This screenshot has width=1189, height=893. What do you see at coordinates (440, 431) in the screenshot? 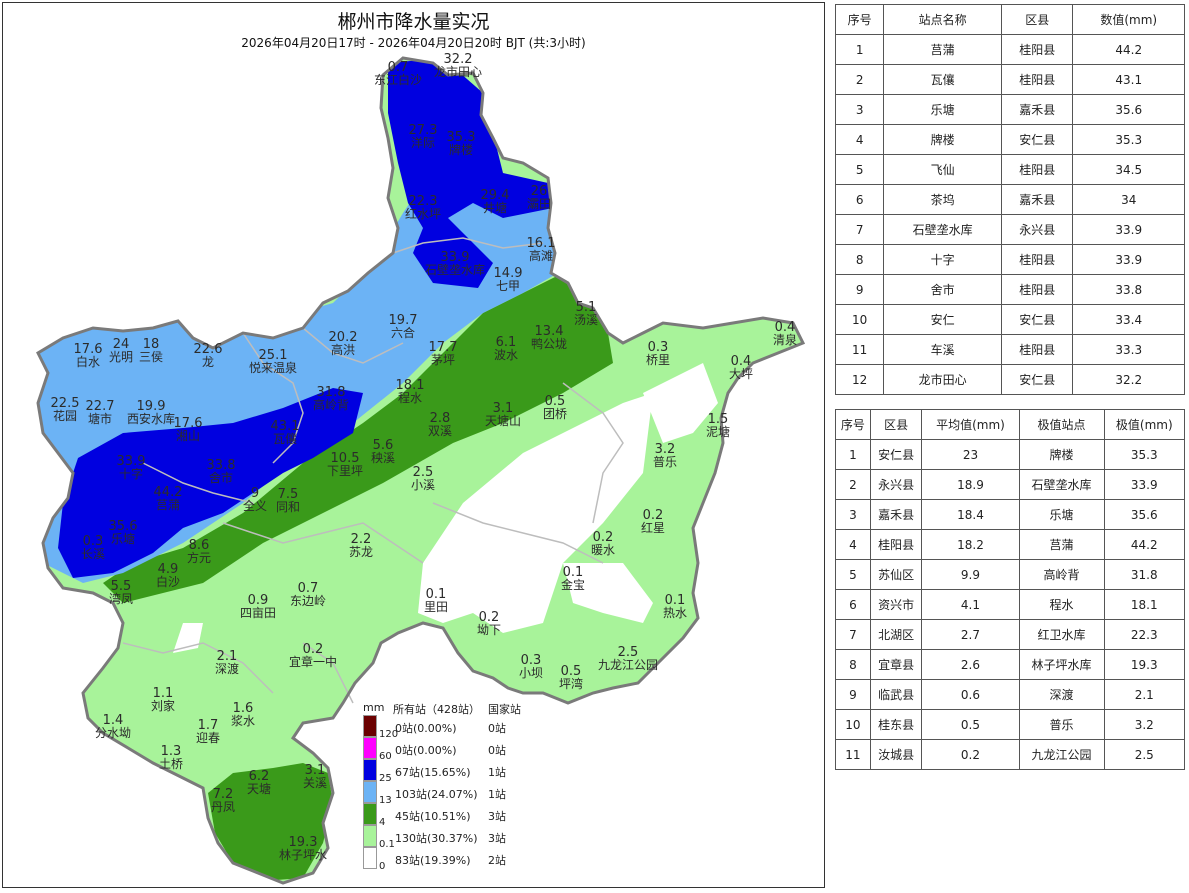
I see `station-name: 双溪` at bounding box center [440, 431].